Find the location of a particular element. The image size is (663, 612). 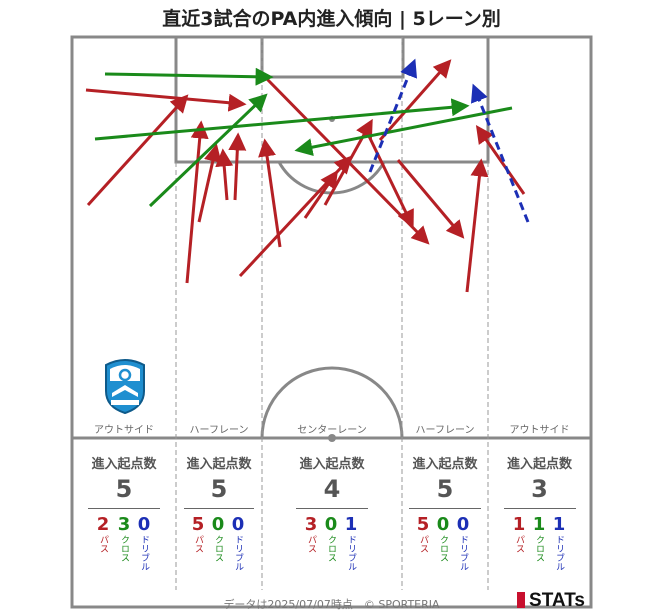

pass-count-halfspace-right: 5 パス is located at coordinates (423, 534).